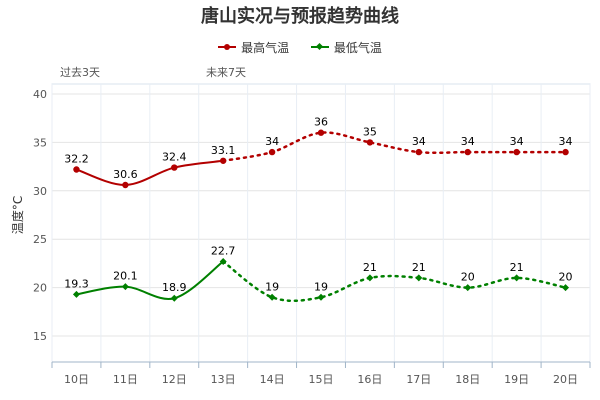 This screenshot has height=400, width=600. I want to click on x-tick-label: 16日, so click(369, 379).